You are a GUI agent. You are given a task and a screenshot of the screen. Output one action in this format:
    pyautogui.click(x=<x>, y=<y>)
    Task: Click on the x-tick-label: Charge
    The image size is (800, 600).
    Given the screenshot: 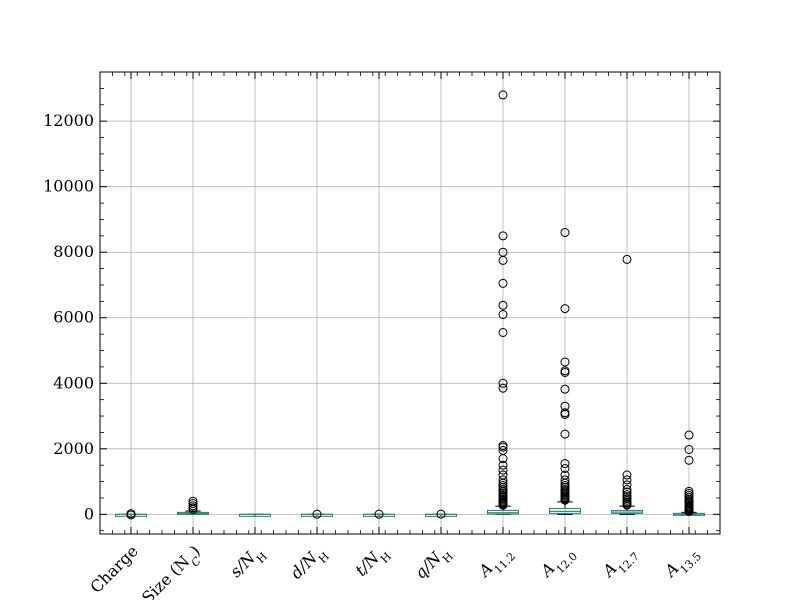 What is the action you would take?
    pyautogui.click(x=113, y=568)
    